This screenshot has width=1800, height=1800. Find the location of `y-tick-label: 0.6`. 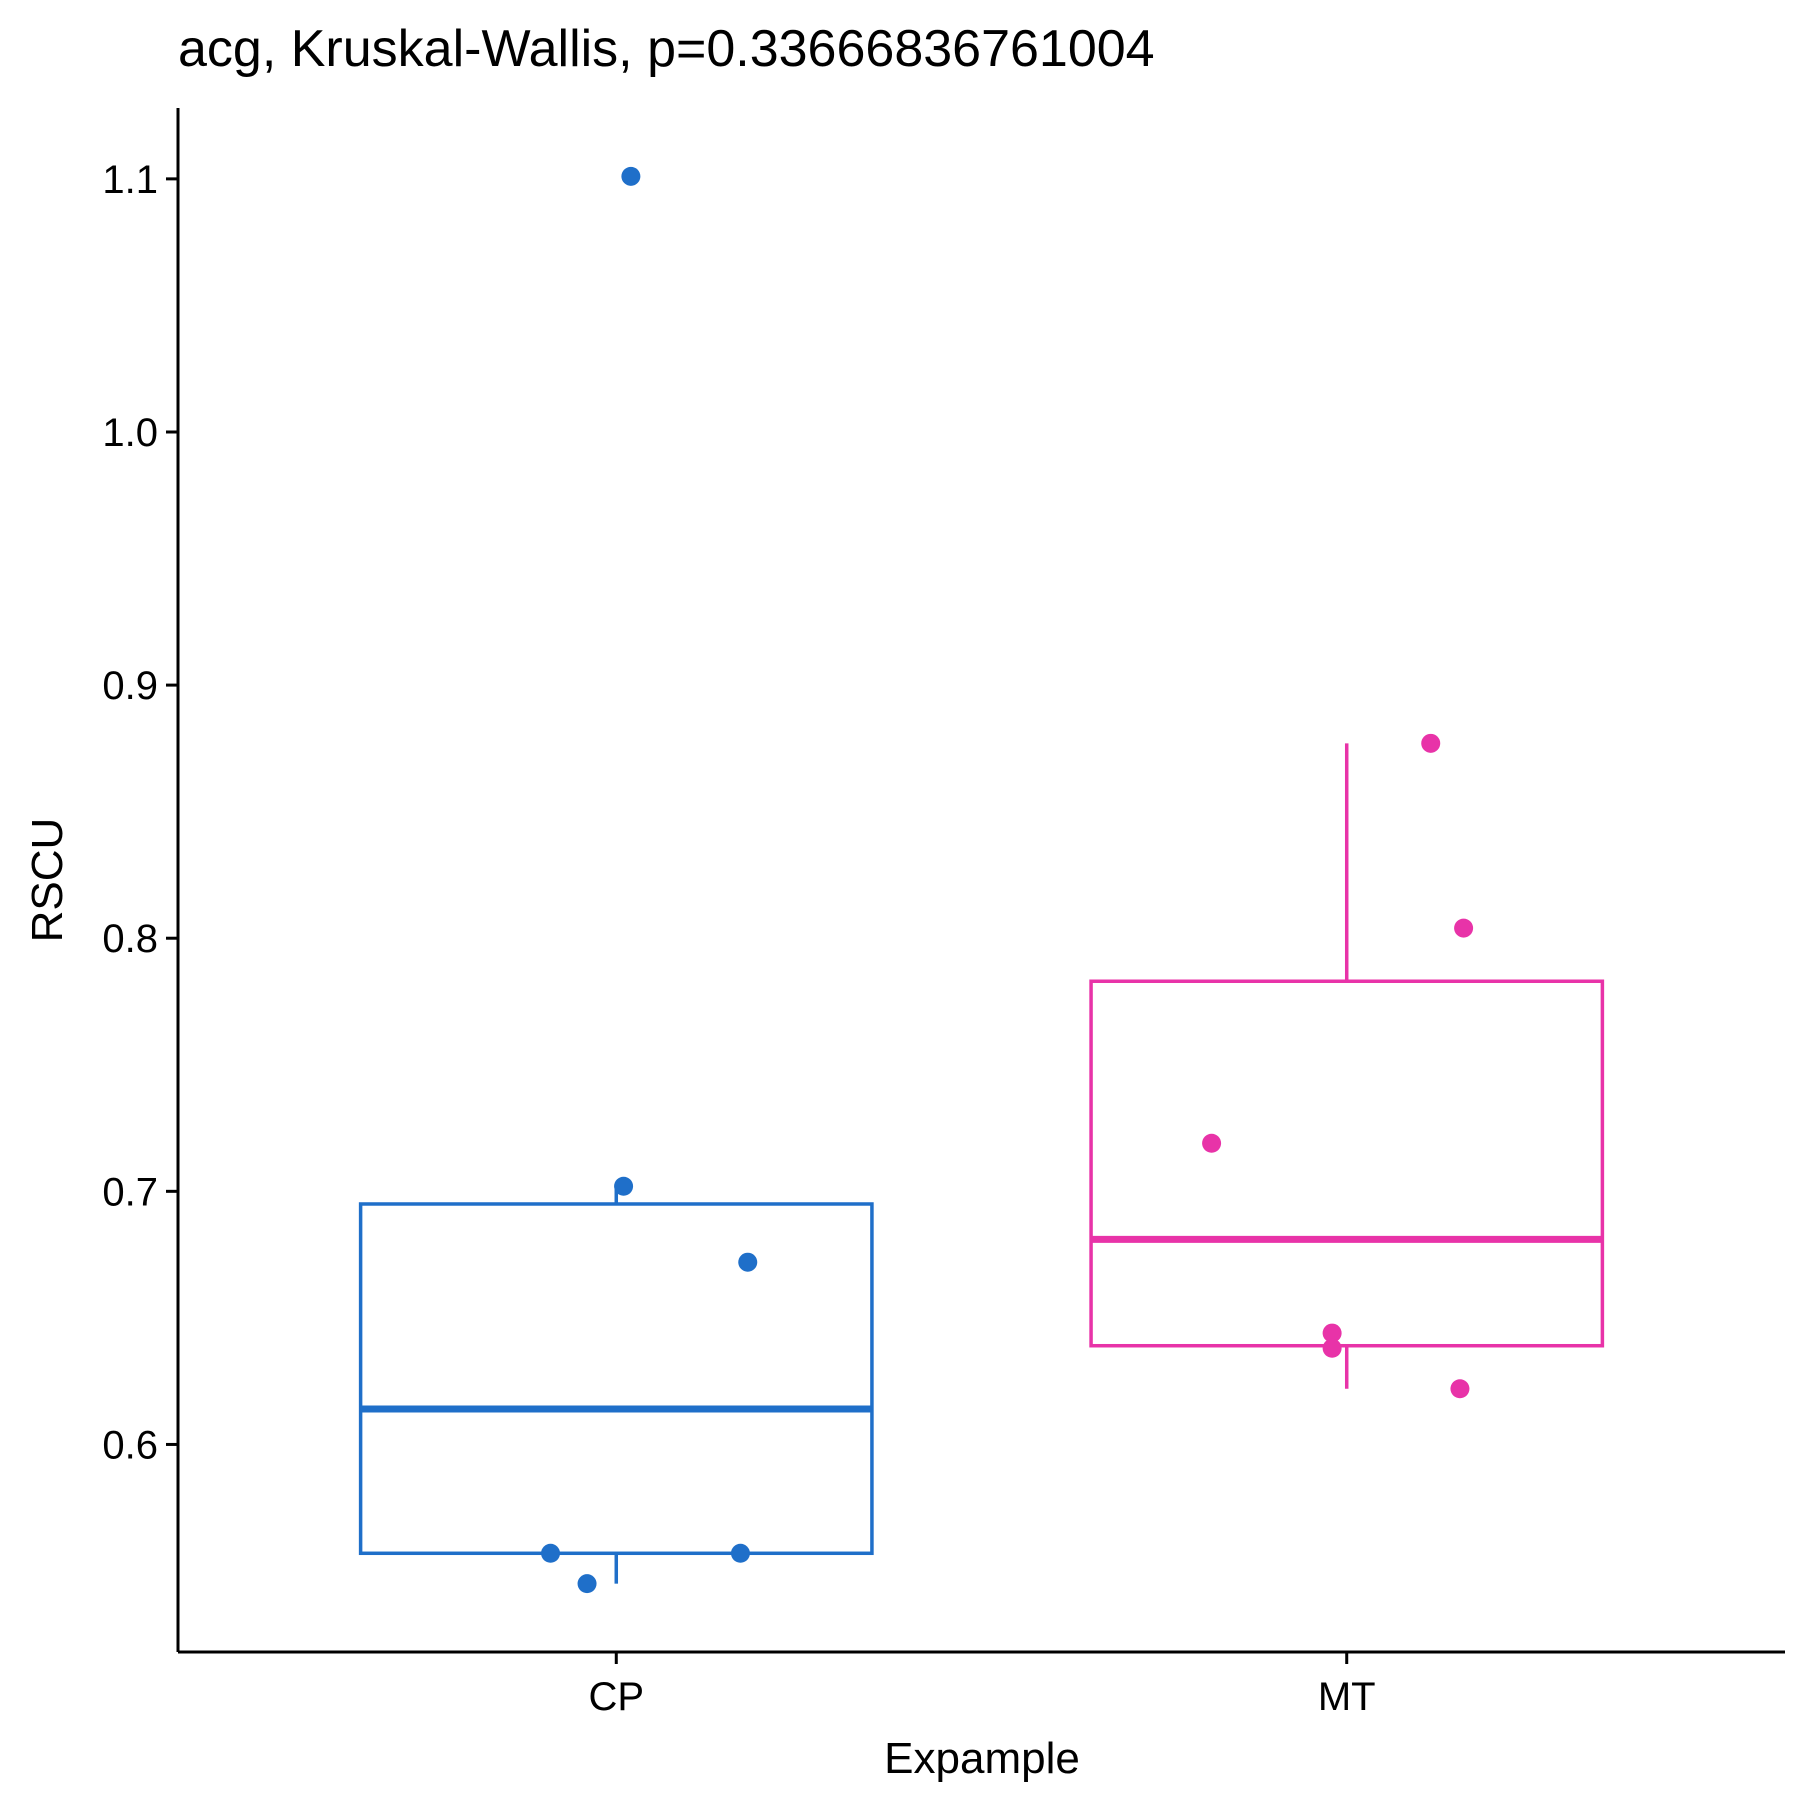

y-tick-label: 0.6 is located at coordinates (130, 1445).